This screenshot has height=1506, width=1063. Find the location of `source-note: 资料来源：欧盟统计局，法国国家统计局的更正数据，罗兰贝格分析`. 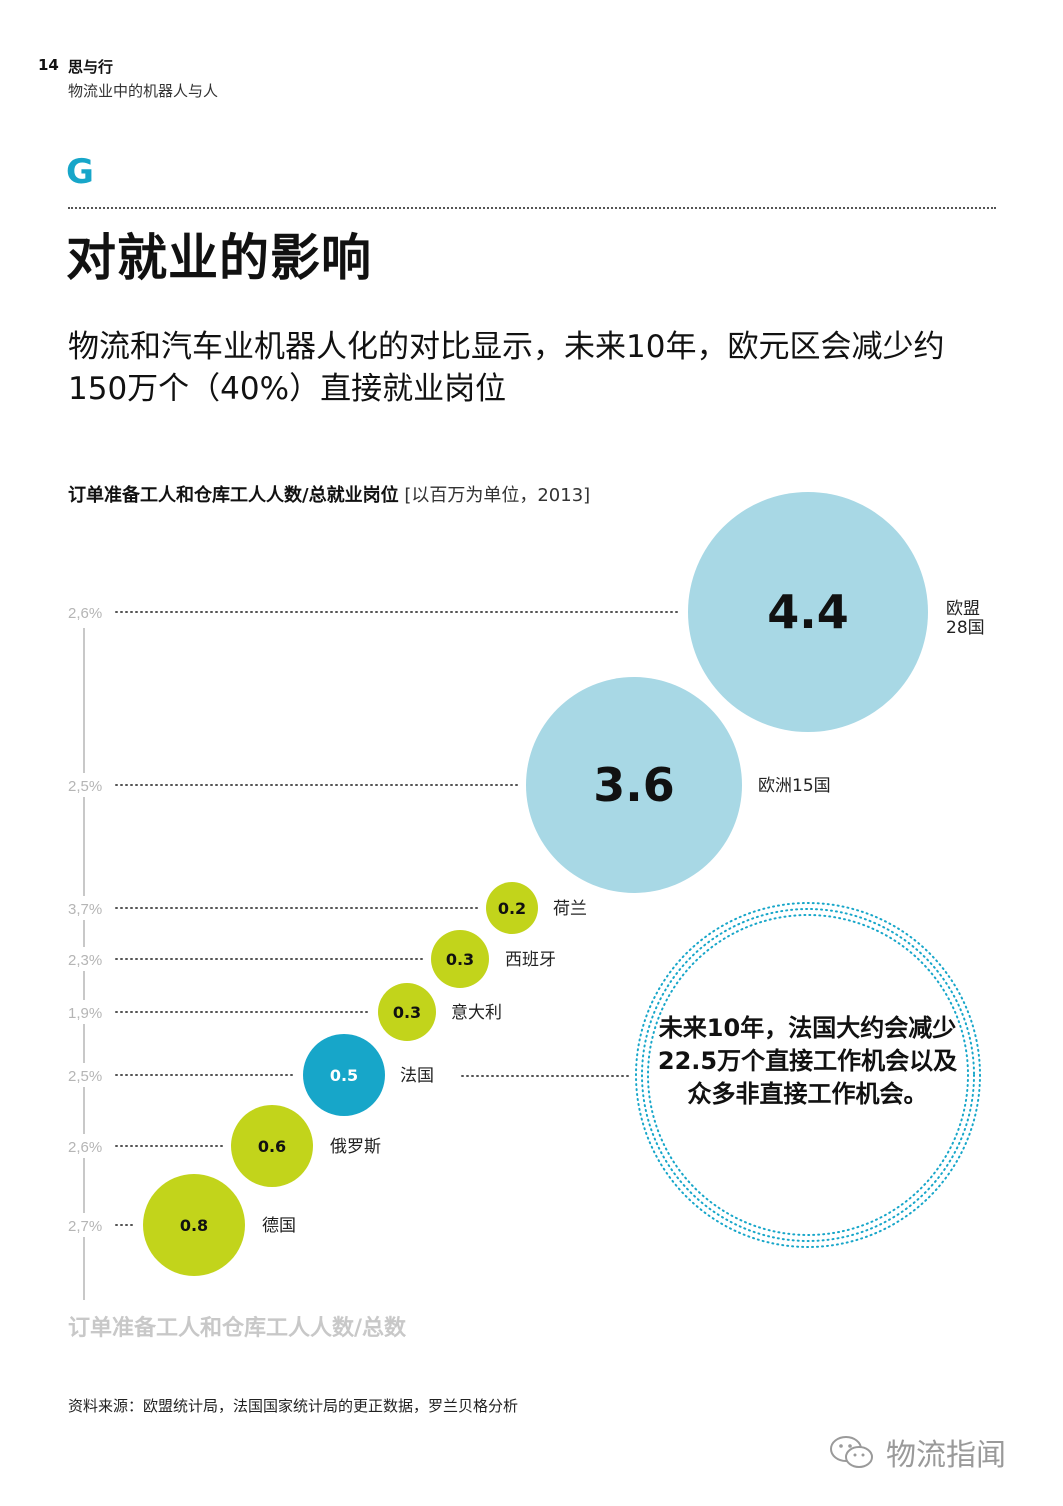

source-note: 资料来源：欧盟统计局，法国国家统计局的更正数据，罗兰贝格分析 is located at coordinates (293, 1406).